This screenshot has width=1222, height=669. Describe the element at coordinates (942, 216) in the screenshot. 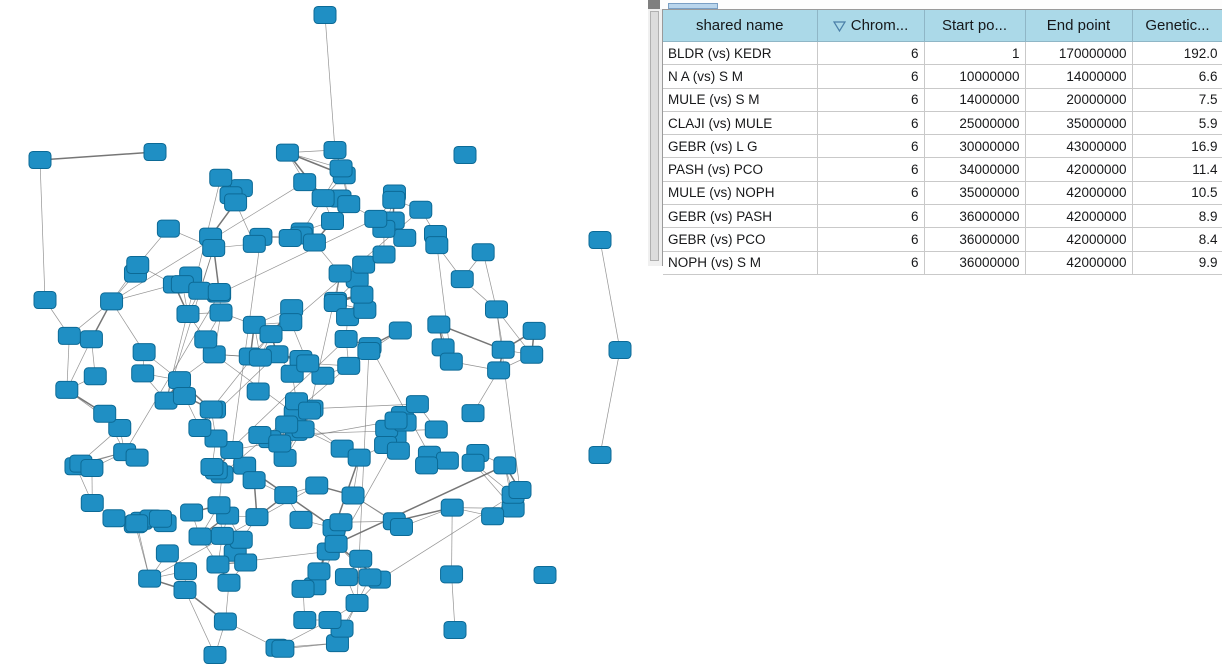

I see `table-row: GEBR (vs) PASH 6 36000000 42000000 8.9` at that location.